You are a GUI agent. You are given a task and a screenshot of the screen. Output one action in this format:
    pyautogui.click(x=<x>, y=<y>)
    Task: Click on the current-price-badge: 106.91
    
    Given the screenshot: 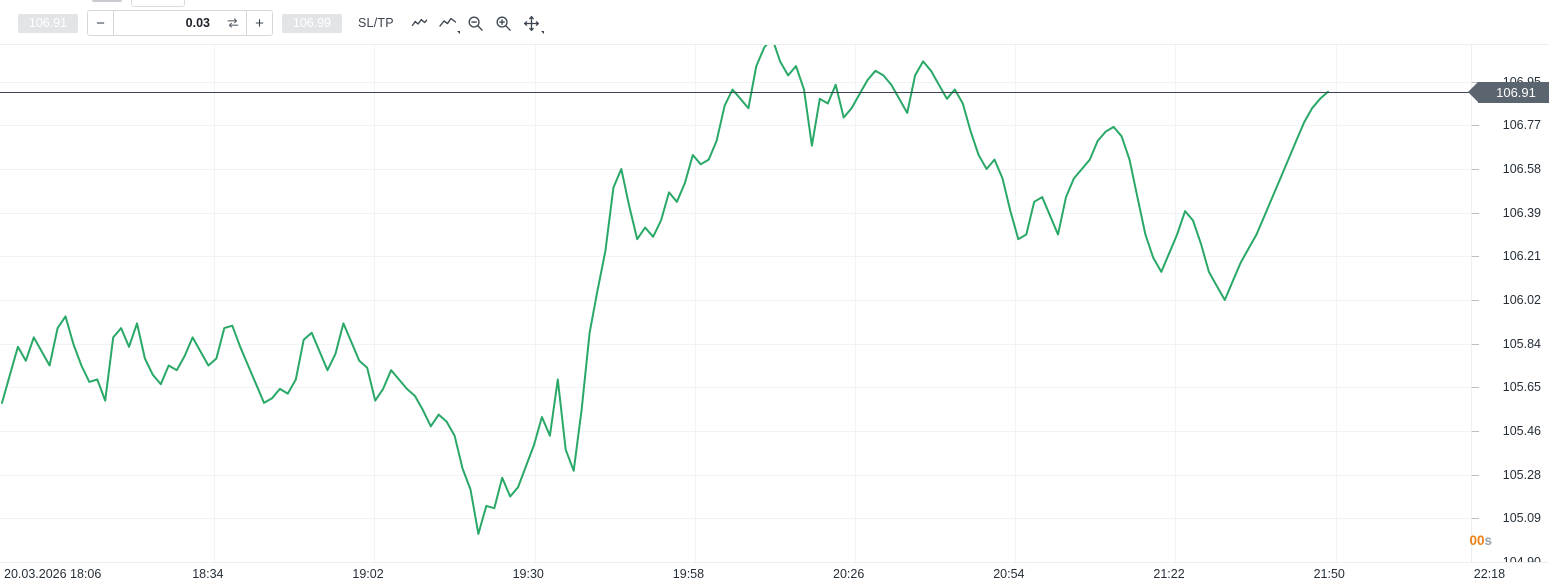 What is the action you would take?
    pyautogui.click(x=1508, y=92)
    